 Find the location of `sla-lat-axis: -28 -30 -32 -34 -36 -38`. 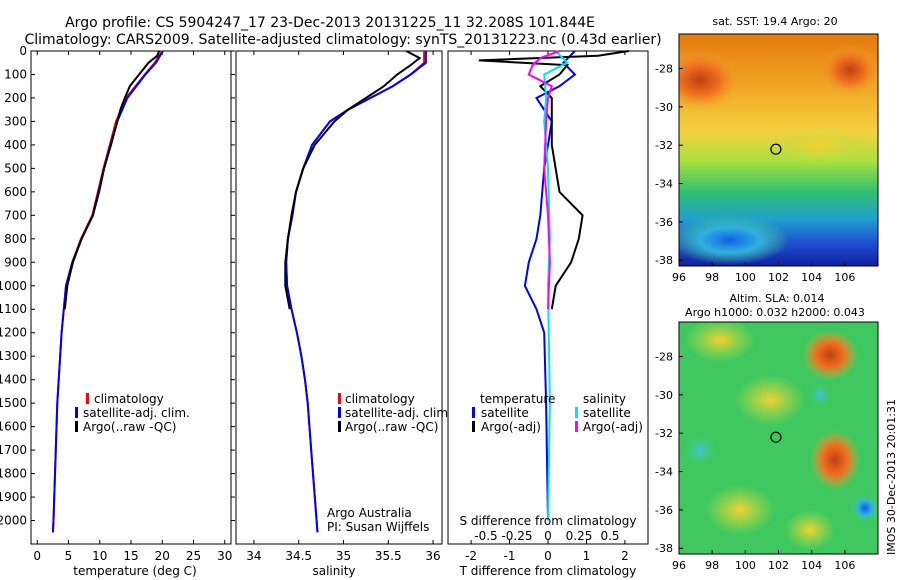

sla-lat-axis: -28 -30 -32 -34 -36 -38 is located at coordinates (669, 453).